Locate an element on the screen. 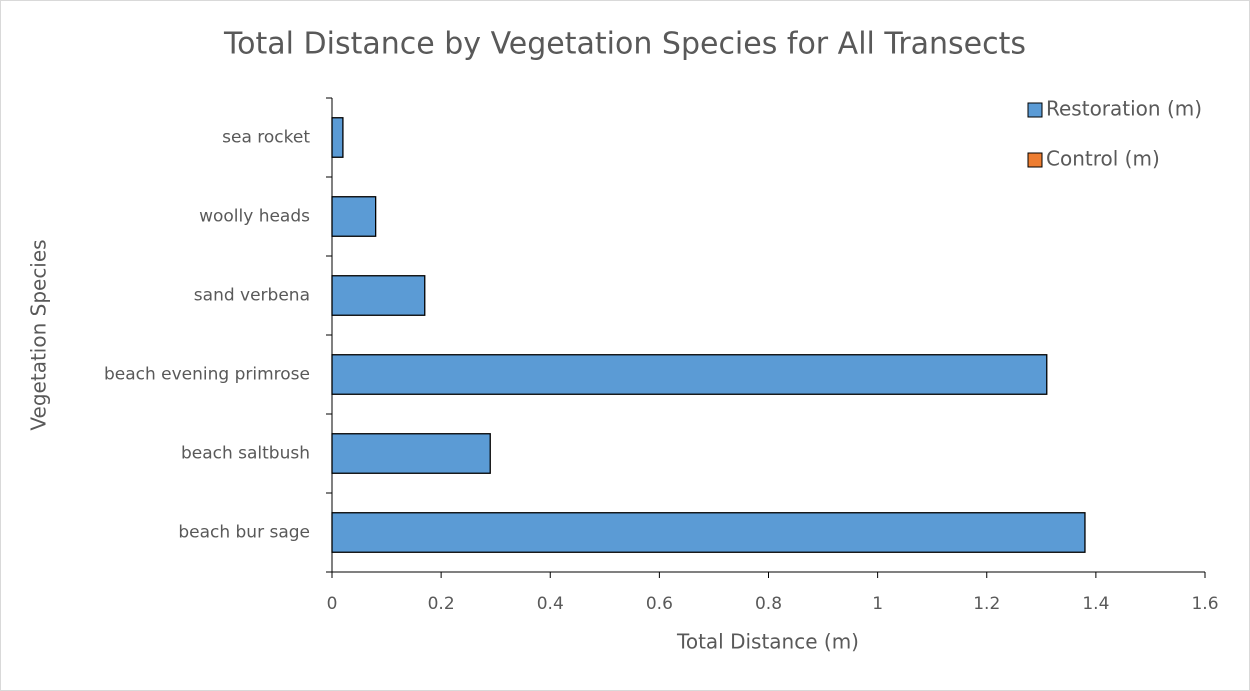  y-axis-label: Vegetation Species is located at coordinates (39, 334).